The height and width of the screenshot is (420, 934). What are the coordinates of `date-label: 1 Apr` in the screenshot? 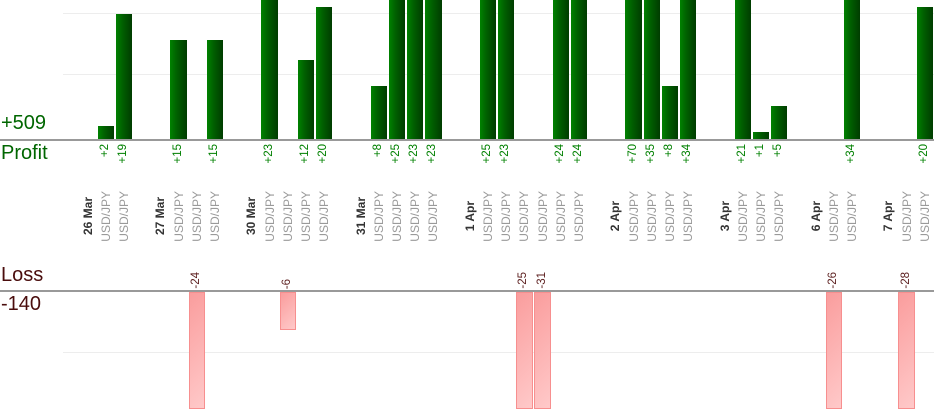 It's located at (469, 216).